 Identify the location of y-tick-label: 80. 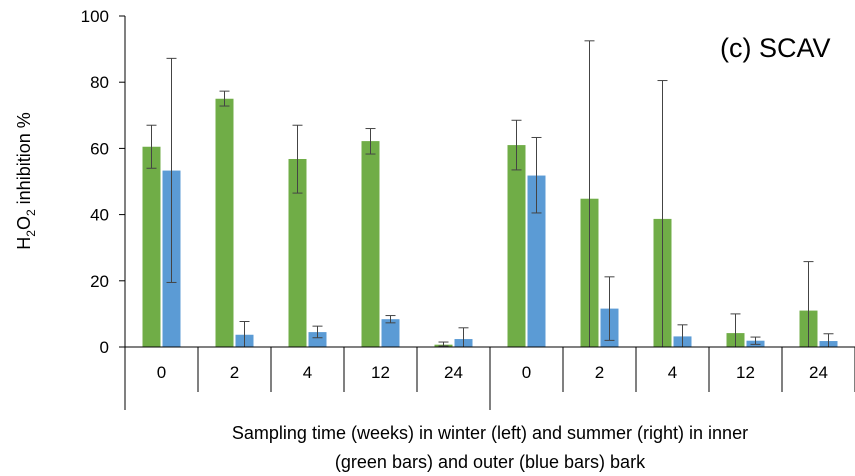
(99, 82).